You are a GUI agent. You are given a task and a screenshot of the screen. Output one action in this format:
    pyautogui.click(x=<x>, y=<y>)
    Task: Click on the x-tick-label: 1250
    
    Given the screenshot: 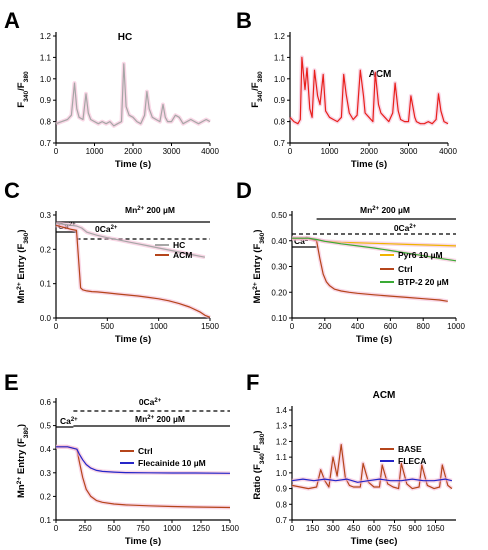 What is the action you would take?
    pyautogui.click(x=201, y=528)
    